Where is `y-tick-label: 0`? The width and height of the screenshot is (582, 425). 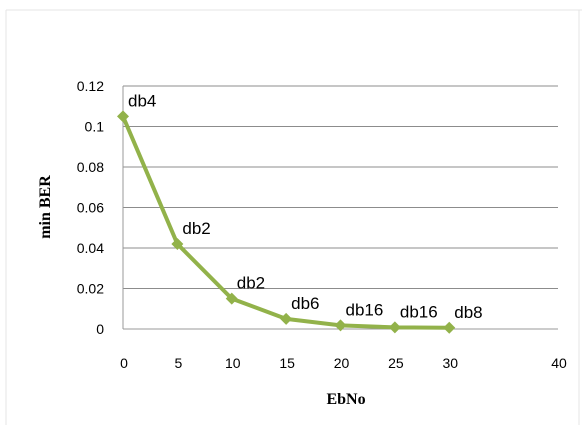
y-tick-label: 0 is located at coordinates (100, 329).